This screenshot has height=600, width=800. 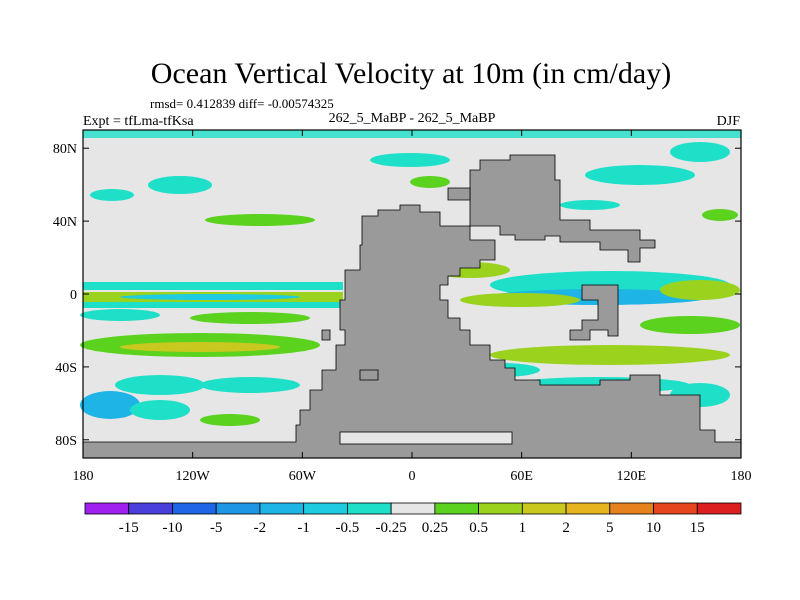 I want to click on colorbar-label: 0.5, so click(x=478, y=528).